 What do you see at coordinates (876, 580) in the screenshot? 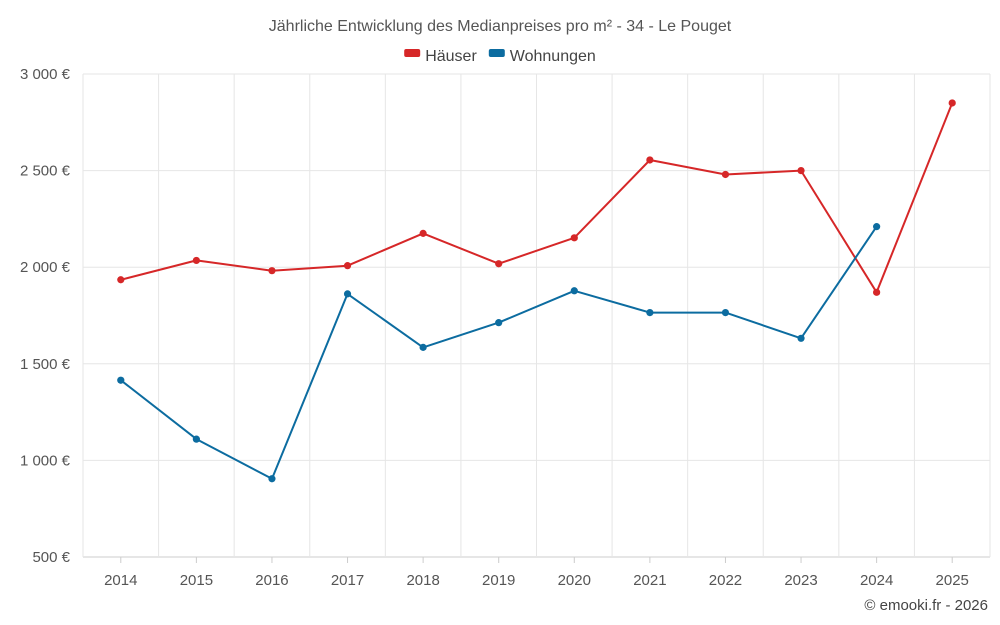
I see `x-tick-label: 2024` at bounding box center [876, 580].